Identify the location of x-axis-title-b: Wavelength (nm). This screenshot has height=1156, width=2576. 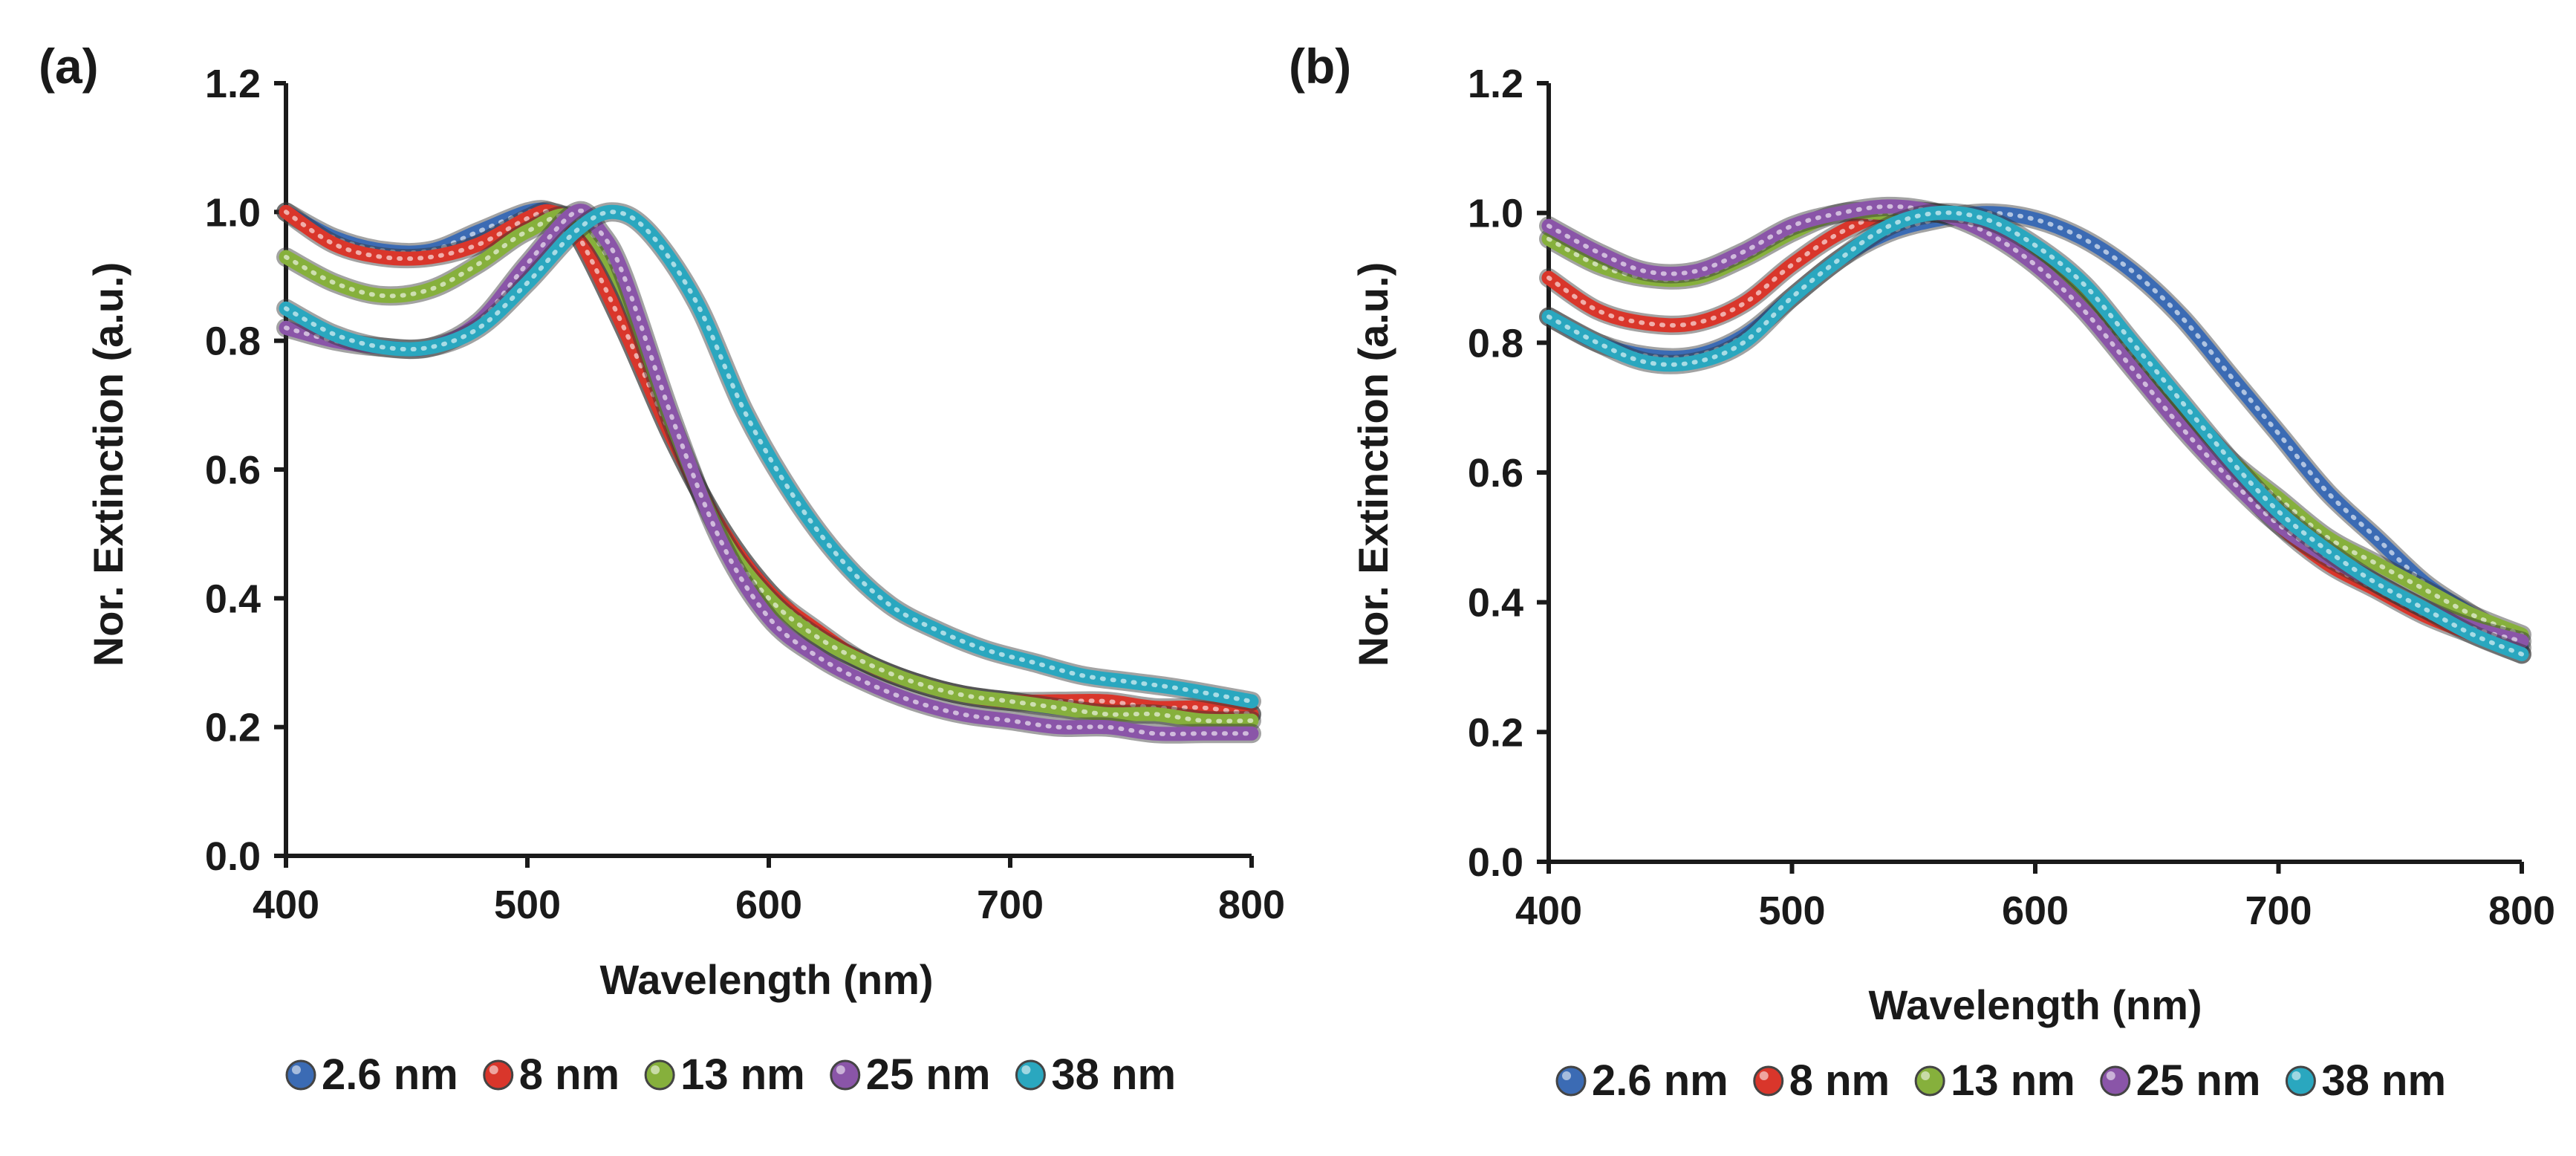
(2035, 1004).